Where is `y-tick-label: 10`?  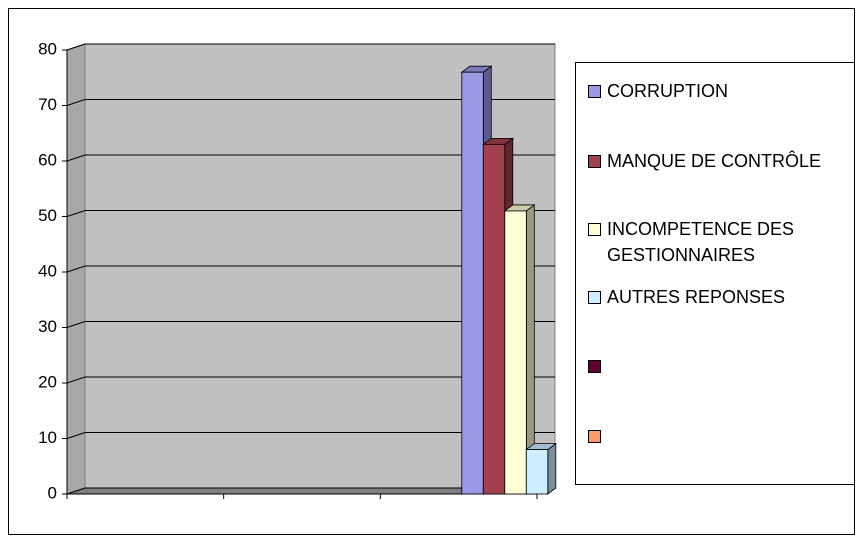
y-tick-label: 10 is located at coordinates (47, 437).